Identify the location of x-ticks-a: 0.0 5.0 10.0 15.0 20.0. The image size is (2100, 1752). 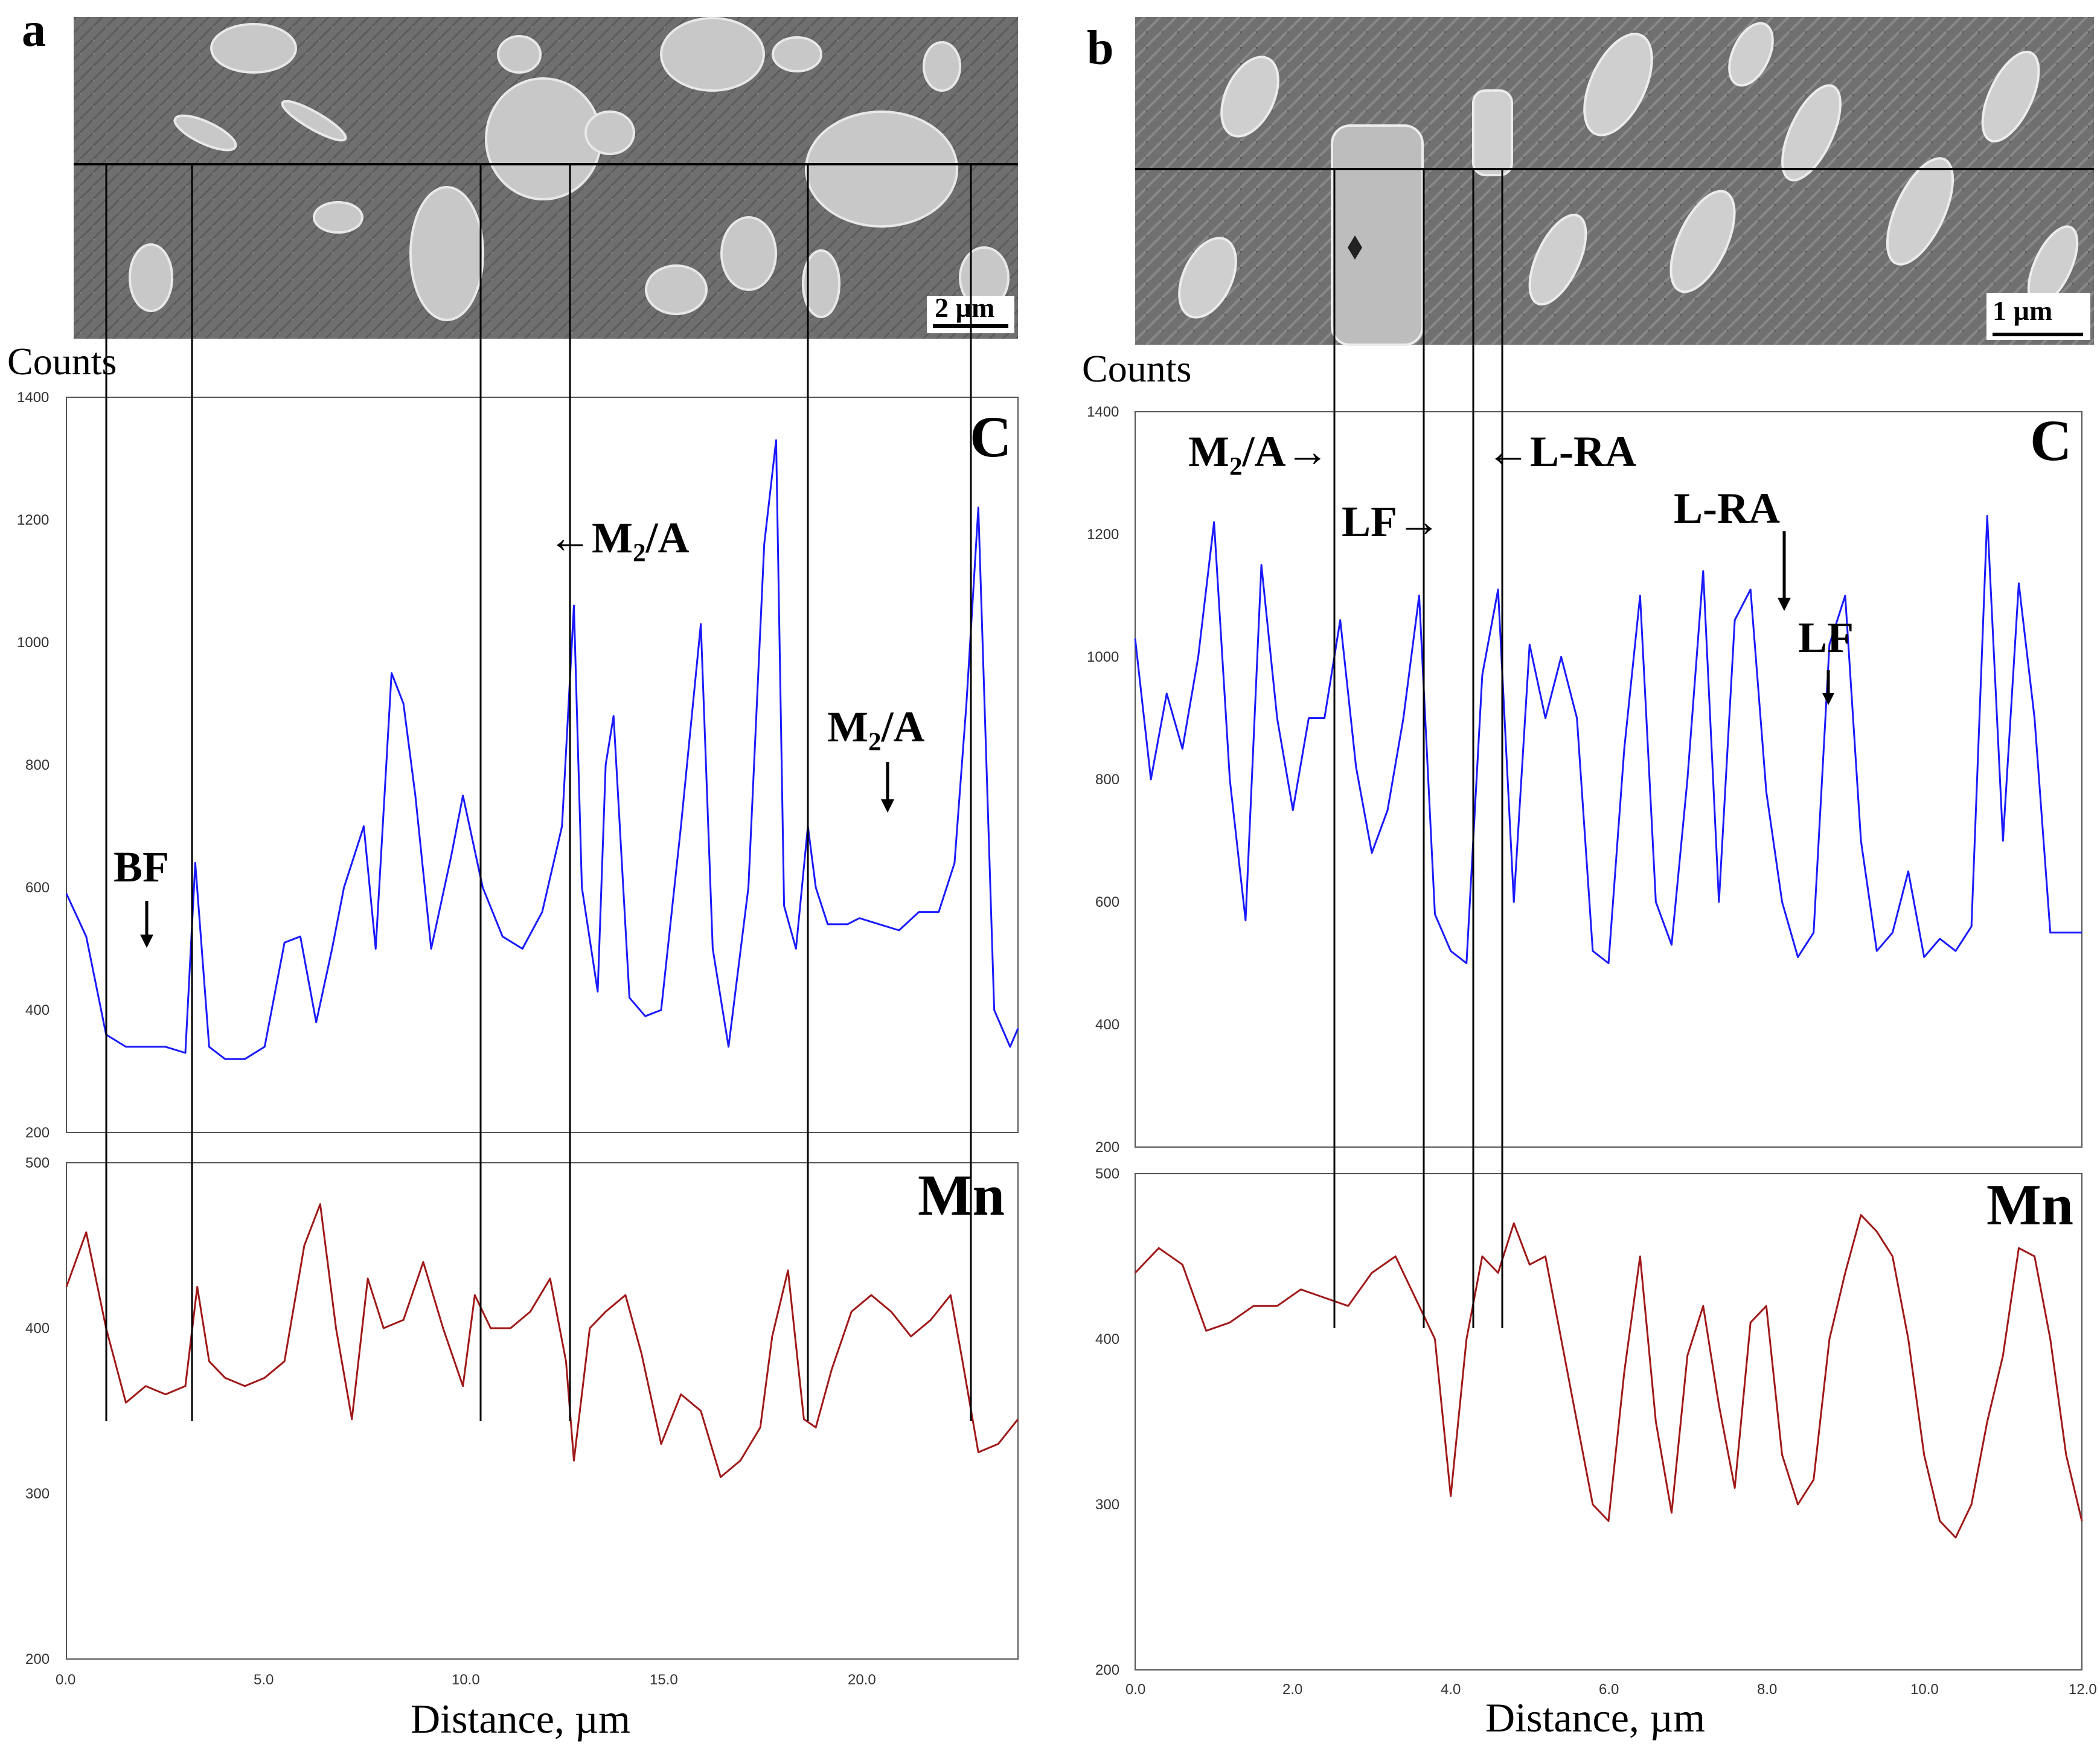
(466, 1680).